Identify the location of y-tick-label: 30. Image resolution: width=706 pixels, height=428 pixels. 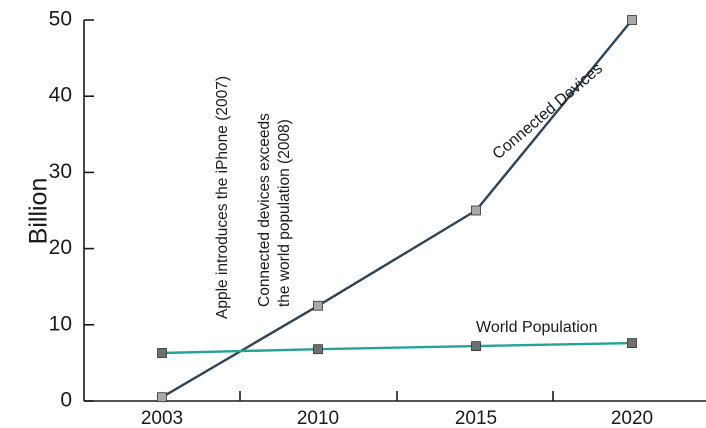
(60, 171).